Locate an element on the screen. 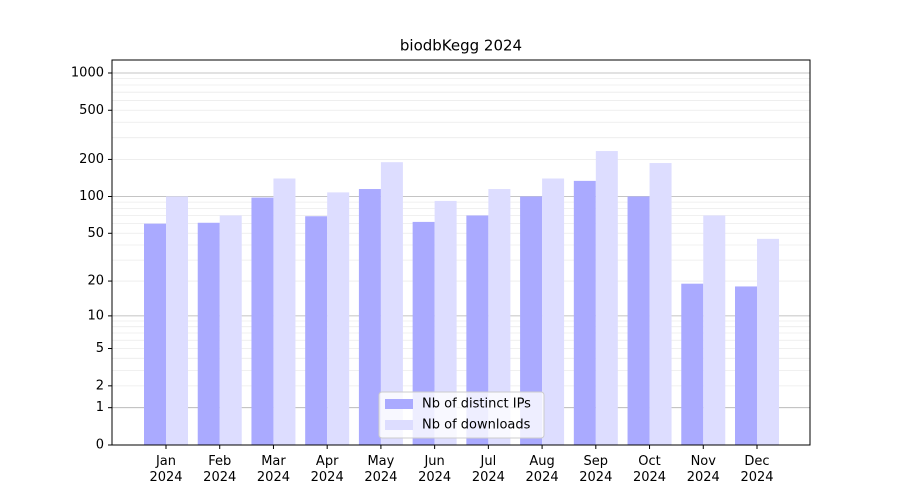  x-tick-label: Dec 2024 is located at coordinates (756, 469).